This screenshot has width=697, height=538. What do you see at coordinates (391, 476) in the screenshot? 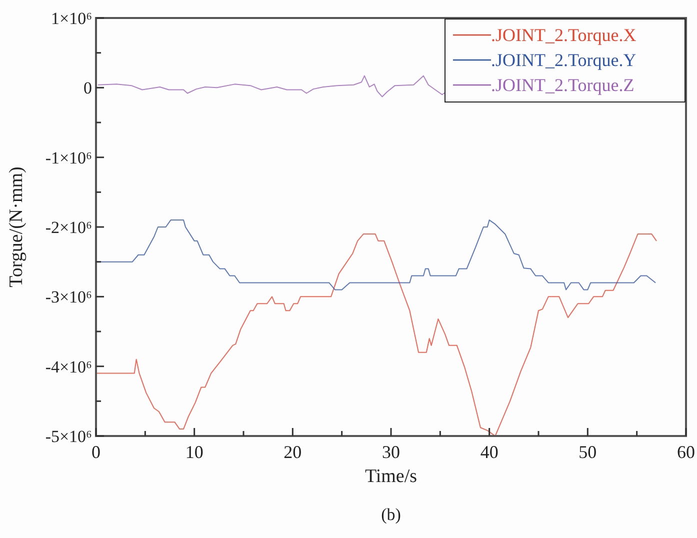
I see `x-axis-title: Time/s` at bounding box center [391, 476].